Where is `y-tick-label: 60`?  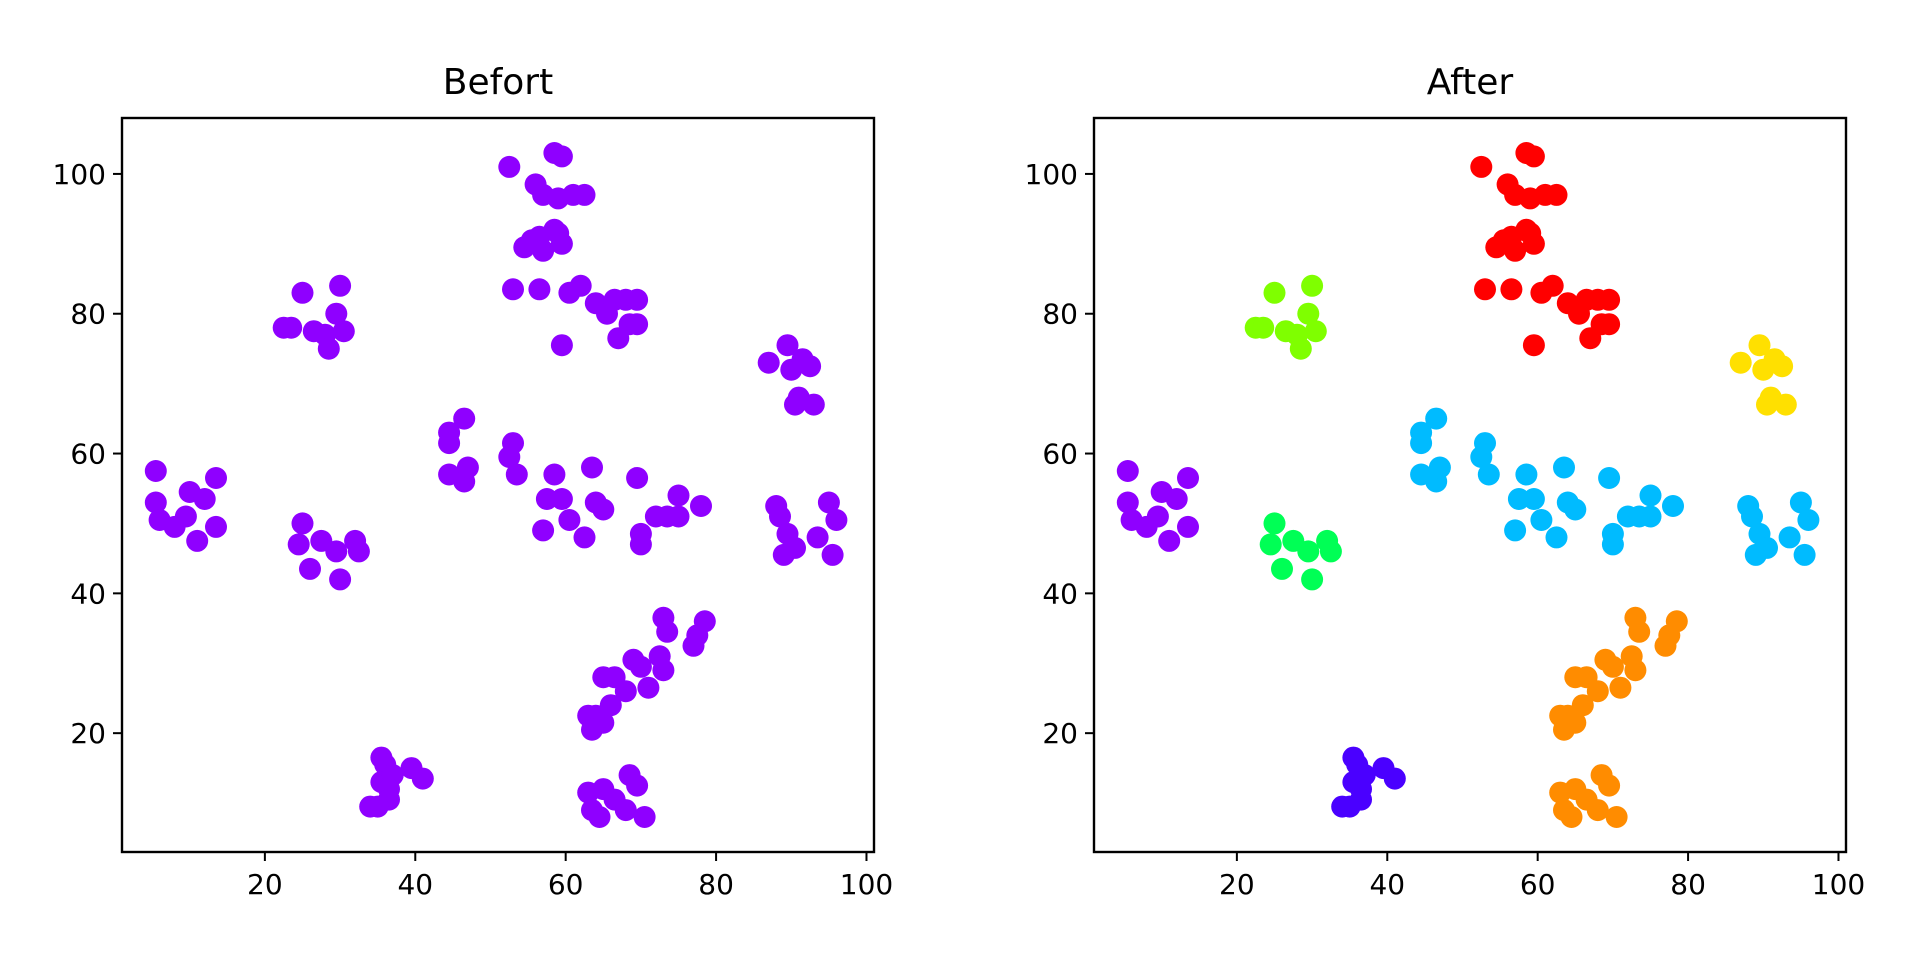
y-tick-label: 60 is located at coordinates (88, 454).